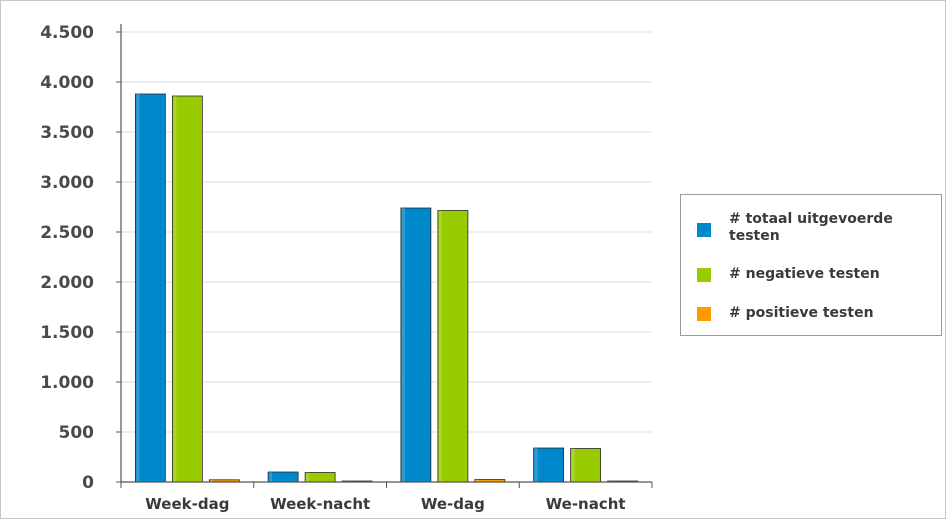  I want to click on y-tick-label: 3.000, so click(67, 183).